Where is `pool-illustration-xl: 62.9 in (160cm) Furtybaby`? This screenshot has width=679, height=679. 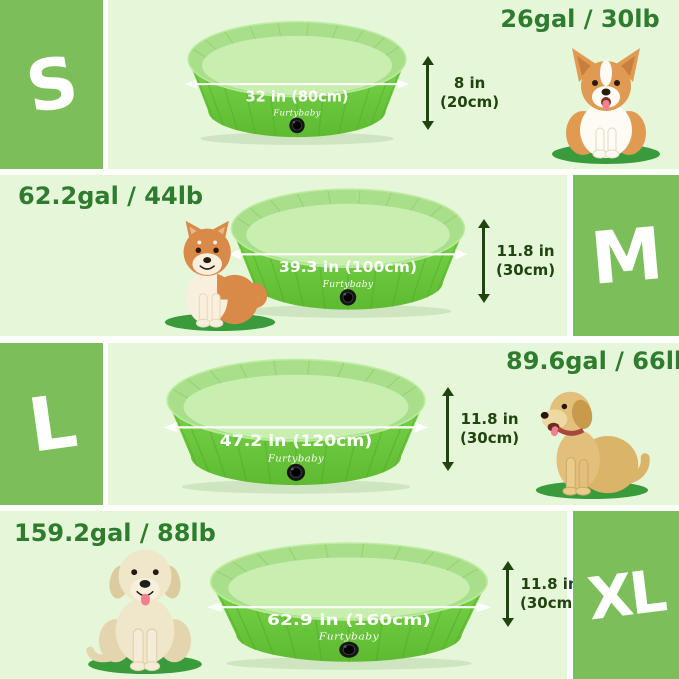
pool-illustration-xl: 62.9 in (160cm) Furtybaby is located at coordinates (349, 604).